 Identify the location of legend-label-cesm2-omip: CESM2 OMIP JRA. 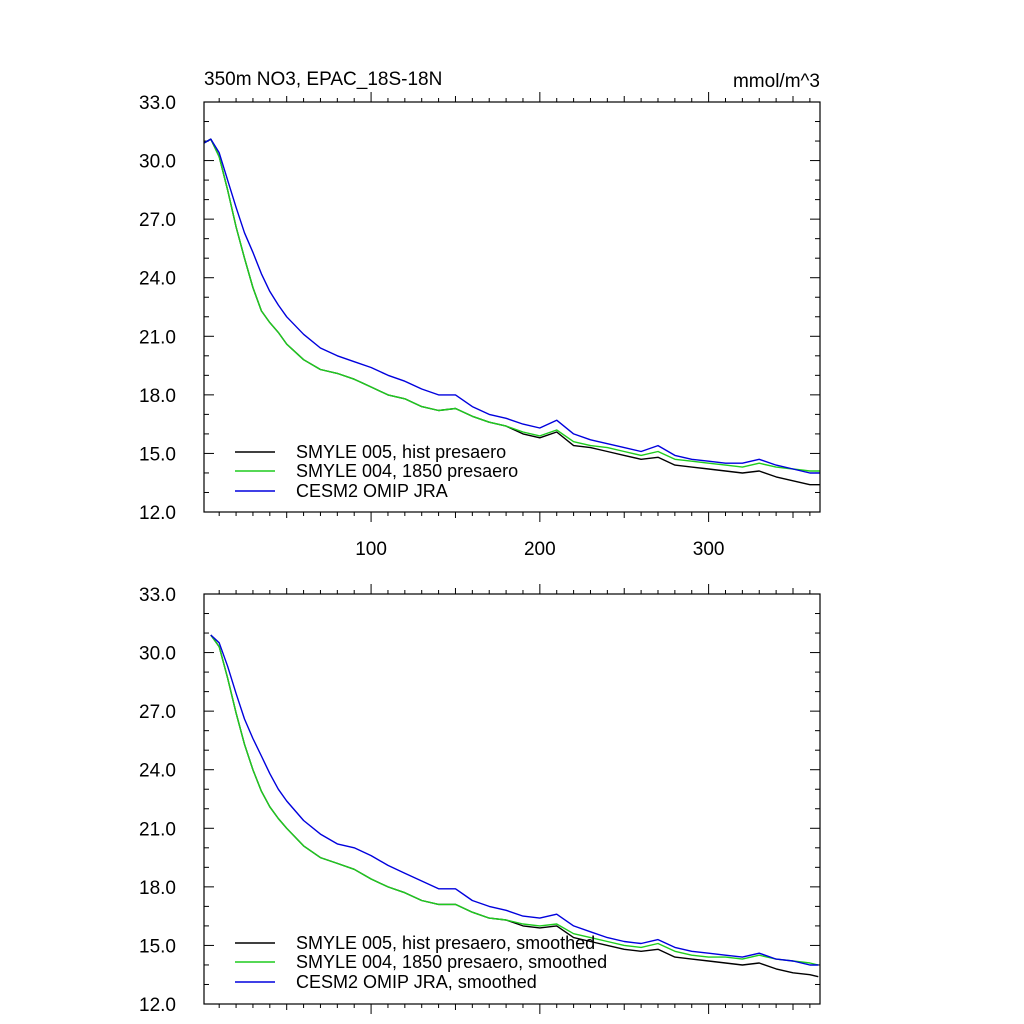
(372, 491).